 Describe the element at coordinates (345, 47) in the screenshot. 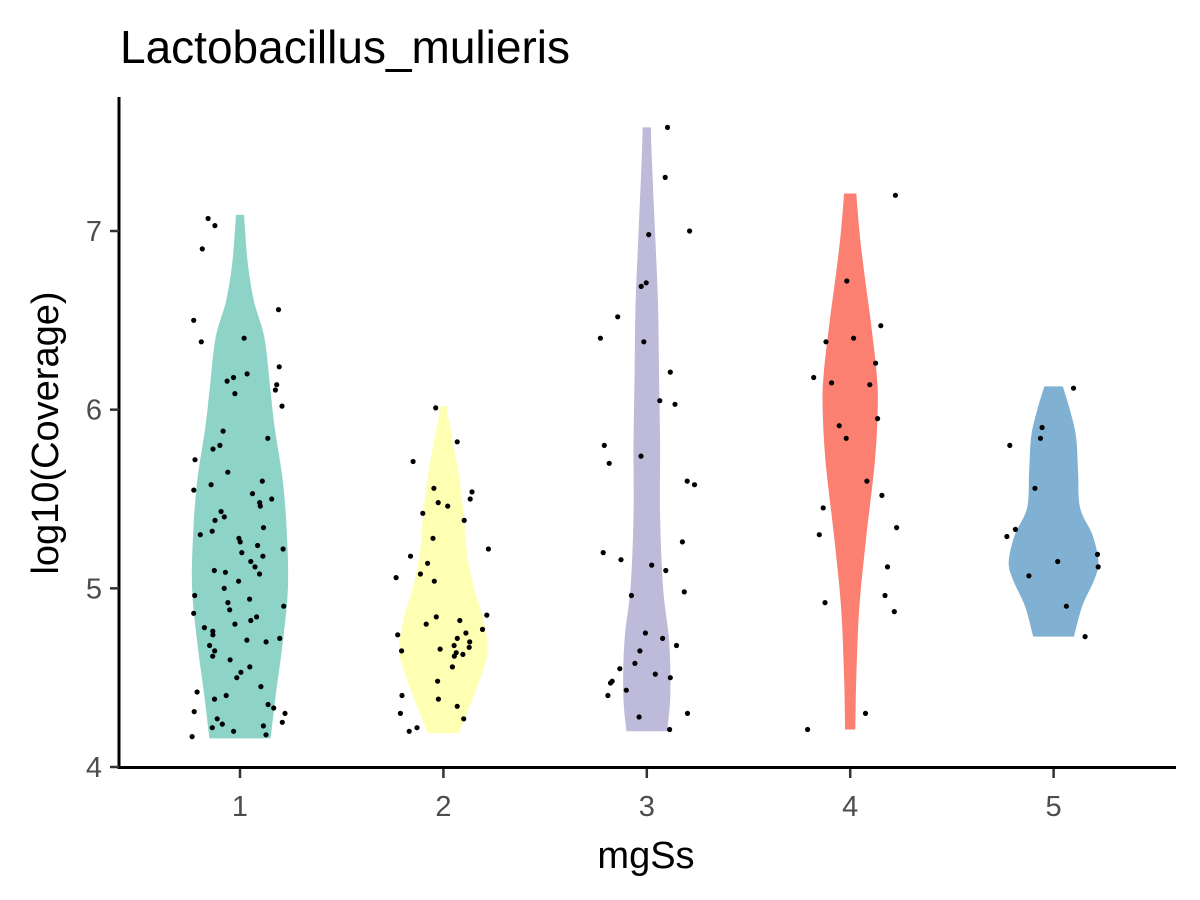

I see `chart-title: Lactobacillus_mulieris` at that location.